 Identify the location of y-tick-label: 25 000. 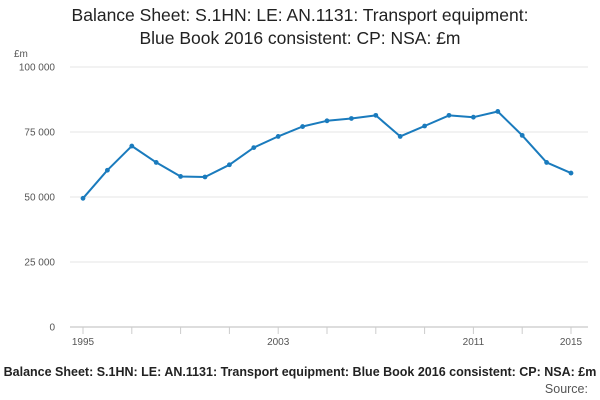
(39, 263).